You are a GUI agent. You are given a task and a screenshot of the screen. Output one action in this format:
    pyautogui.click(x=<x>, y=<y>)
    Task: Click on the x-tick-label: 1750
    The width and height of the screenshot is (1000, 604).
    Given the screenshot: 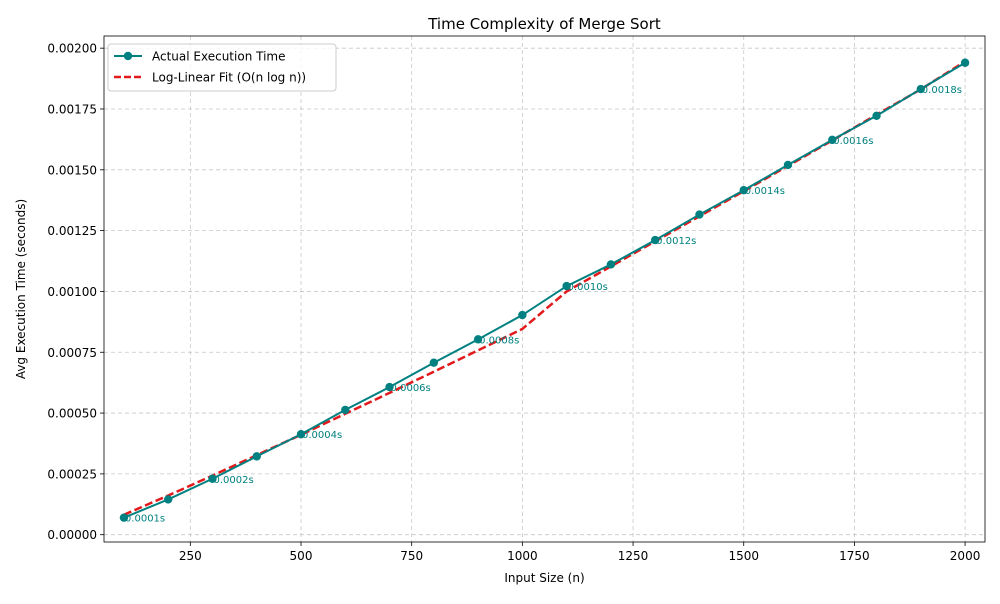 What is the action you would take?
    pyautogui.click(x=854, y=556)
    